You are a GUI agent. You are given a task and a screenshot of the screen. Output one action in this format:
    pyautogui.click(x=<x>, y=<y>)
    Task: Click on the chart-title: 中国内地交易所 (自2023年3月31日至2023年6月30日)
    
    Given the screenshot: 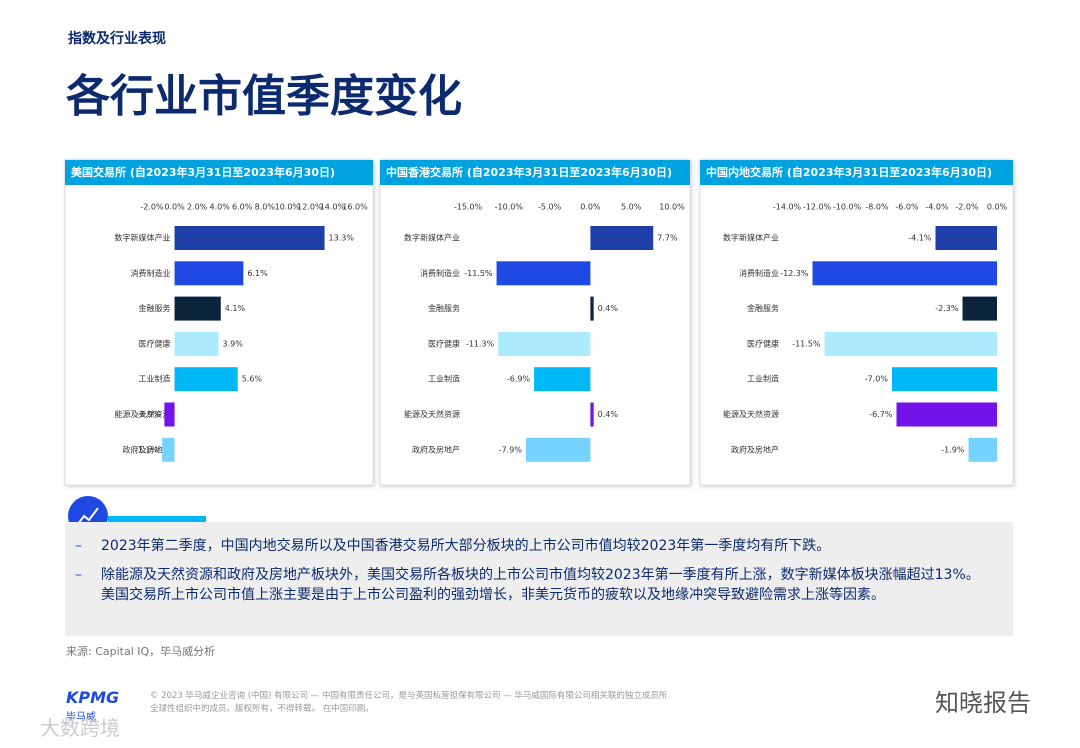 What is the action you would take?
    pyautogui.click(x=849, y=172)
    